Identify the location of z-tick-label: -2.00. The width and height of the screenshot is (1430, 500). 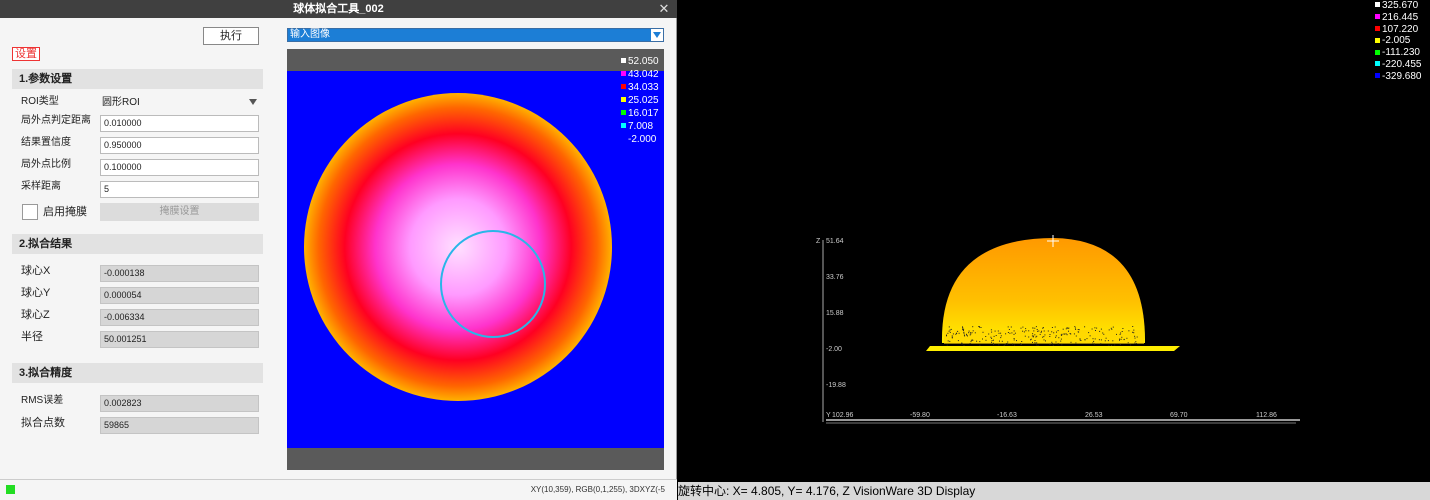
(834, 349).